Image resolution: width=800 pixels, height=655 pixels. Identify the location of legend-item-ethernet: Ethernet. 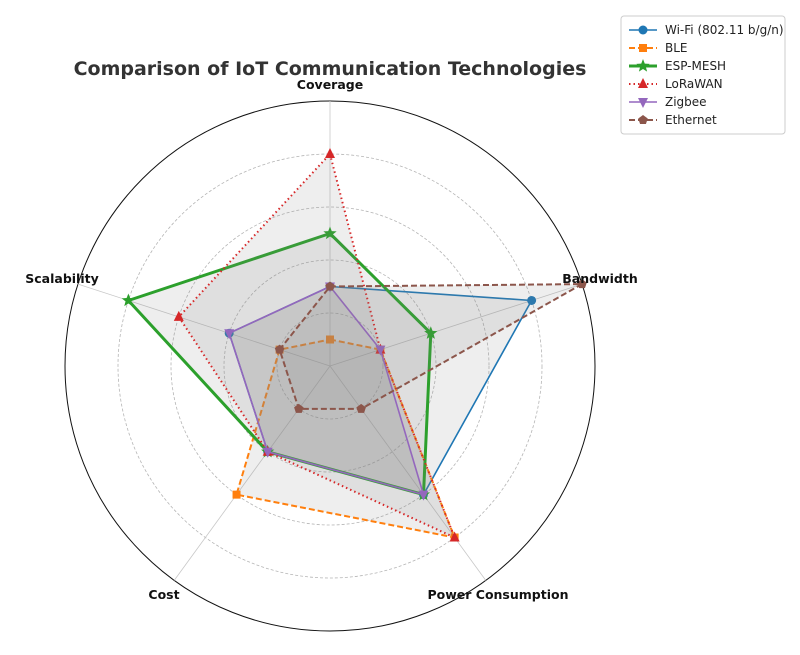
(673, 120).